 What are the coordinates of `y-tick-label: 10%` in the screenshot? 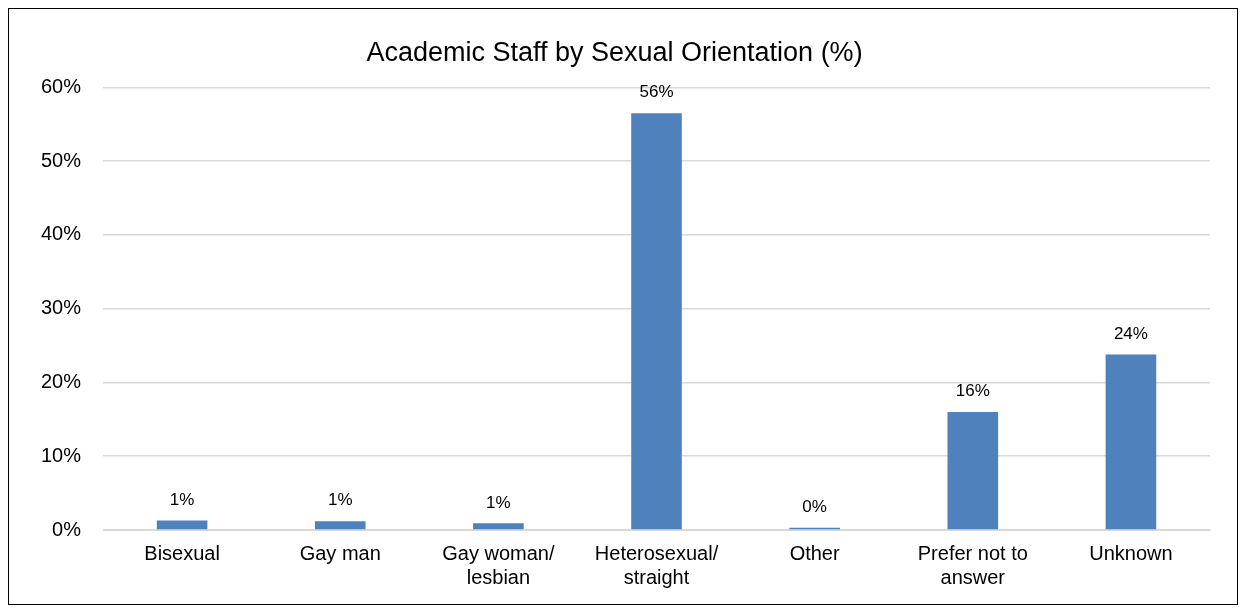 It's located at (61, 454).